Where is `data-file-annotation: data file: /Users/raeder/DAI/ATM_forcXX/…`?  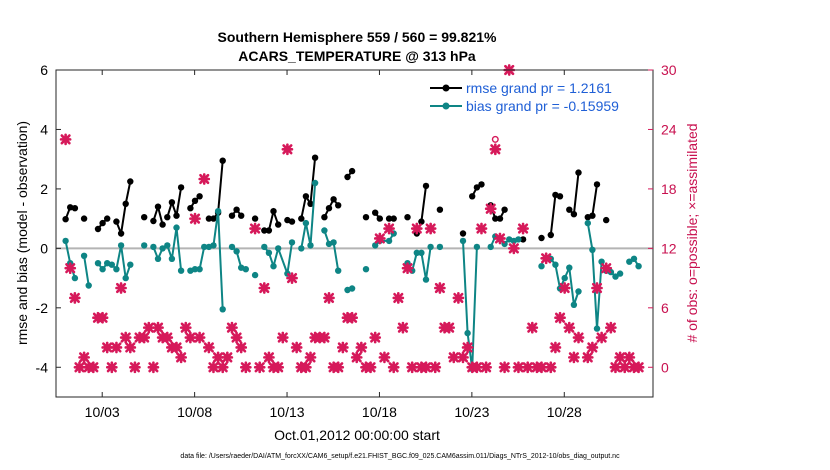
data-file-annotation: data file: /Users/raeder/DAI/ATM_forcXX/… is located at coordinates (400, 456).